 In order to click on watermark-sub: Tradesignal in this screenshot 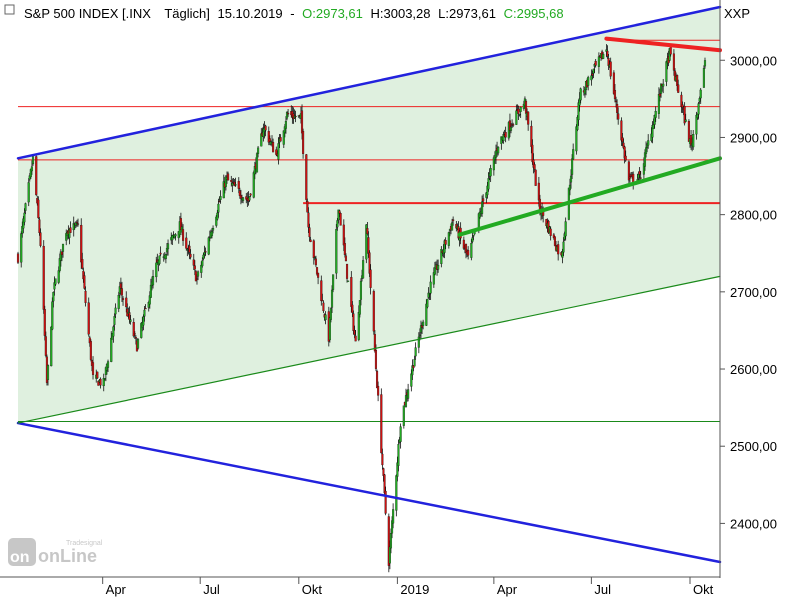, I will do `click(84, 543)`.